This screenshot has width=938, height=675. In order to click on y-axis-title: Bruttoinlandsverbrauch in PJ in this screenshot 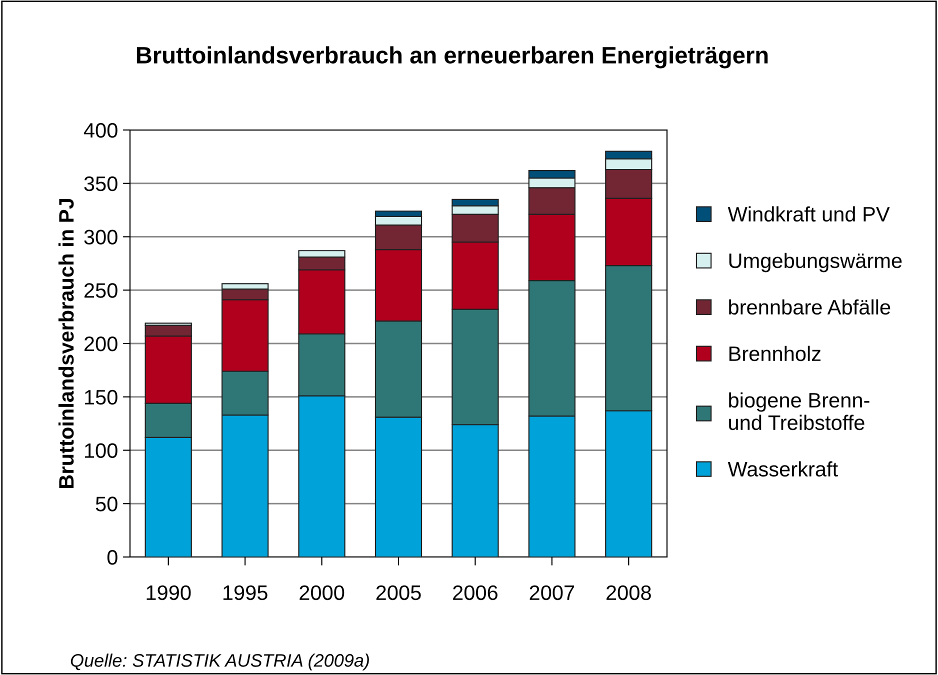, I will do `click(66, 343)`.